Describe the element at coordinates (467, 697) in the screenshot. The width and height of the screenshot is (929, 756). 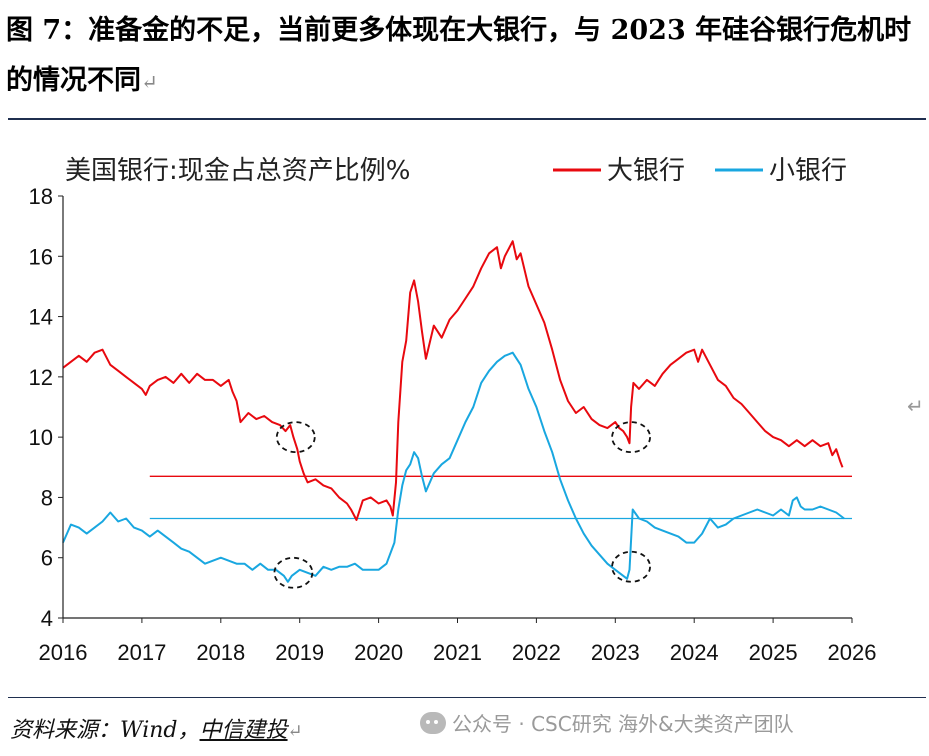
I see `bottom-rule` at that location.